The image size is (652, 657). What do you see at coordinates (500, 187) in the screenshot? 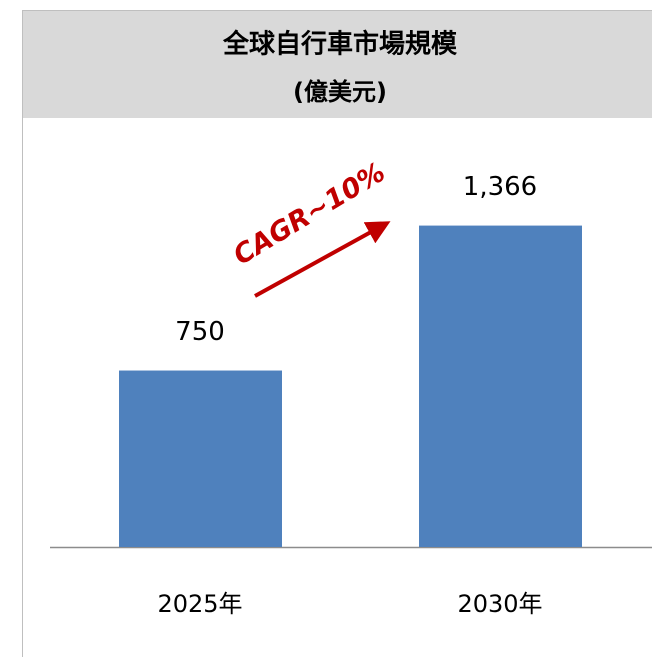
I see `value-label: 1,366` at bounding box center [500, 187].